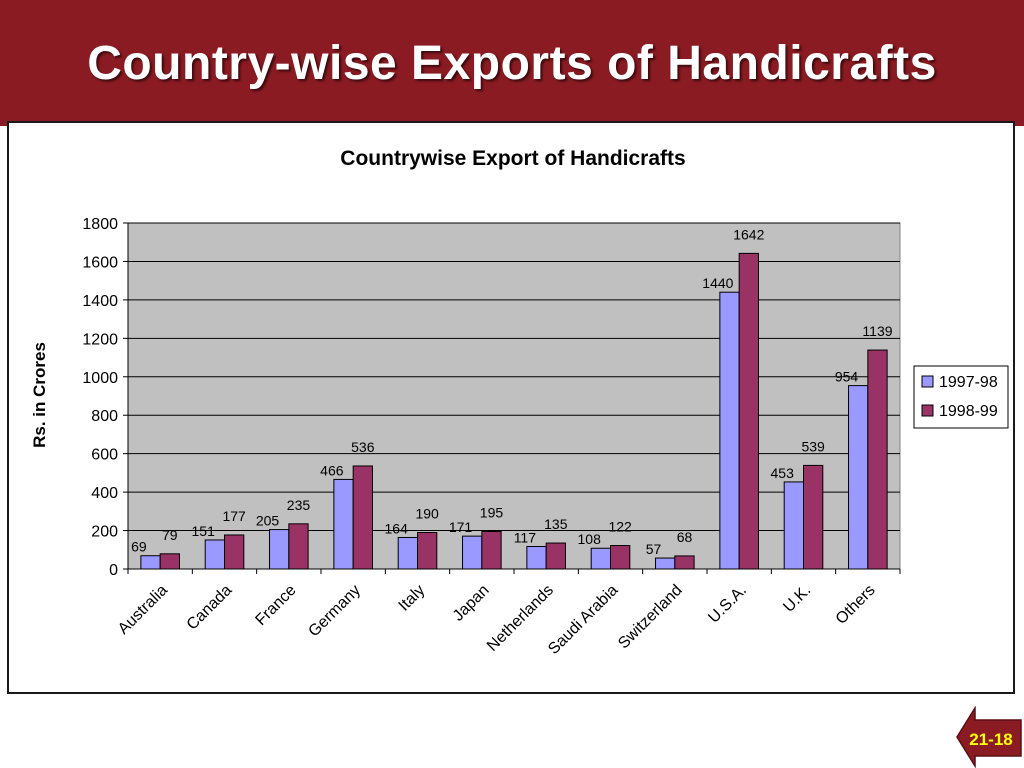 This screenshot has height=768, width=1024. Describe the element at coordinates (748, 234) in the screenshot. I see `data-label: 1642` at that location.